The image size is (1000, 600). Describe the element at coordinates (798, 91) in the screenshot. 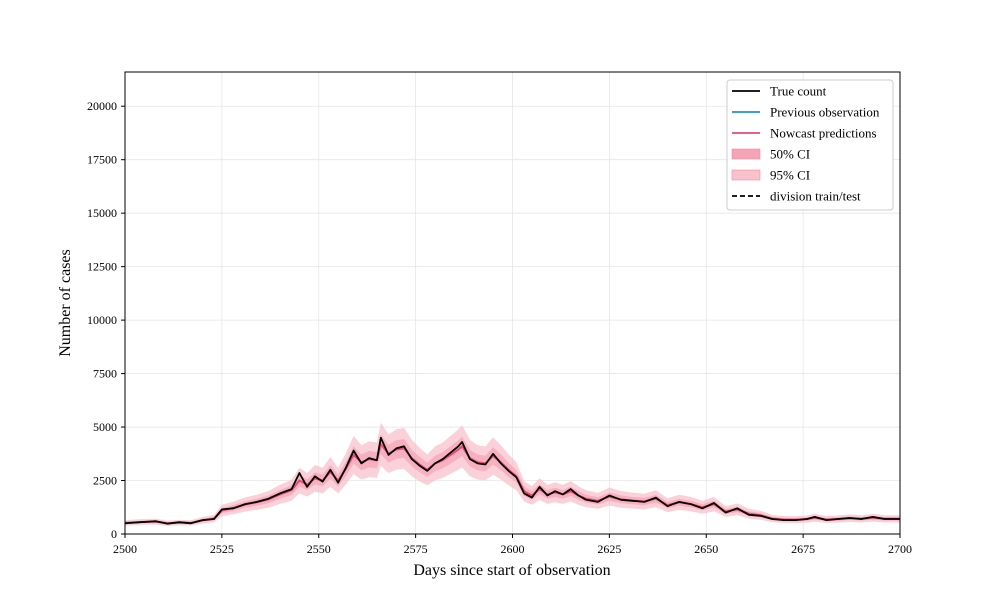

I see `legend-label: True count` at that location.